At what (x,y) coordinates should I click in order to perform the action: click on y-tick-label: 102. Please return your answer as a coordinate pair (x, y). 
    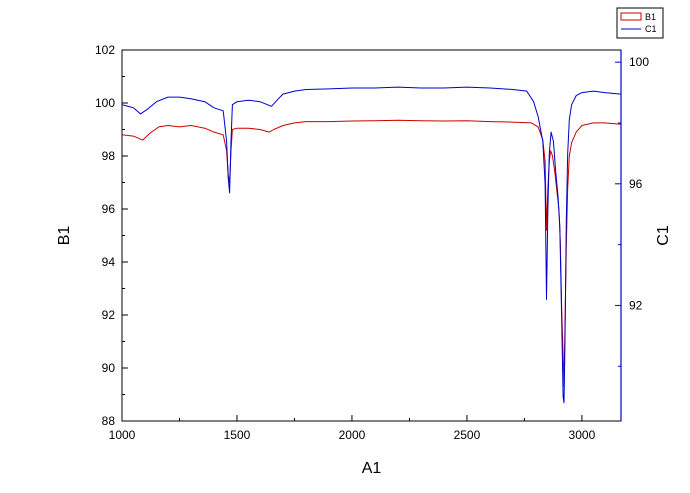
    Looking at the image, I should click on (105, 50).